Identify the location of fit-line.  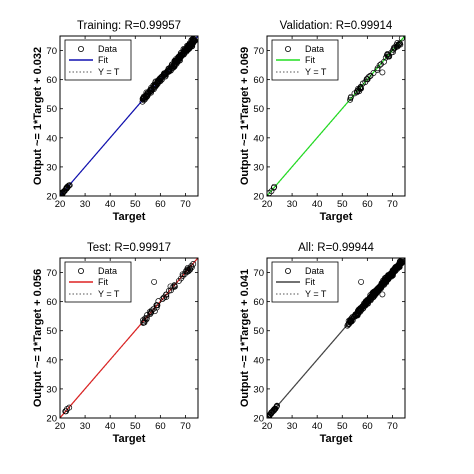
(336, 116).